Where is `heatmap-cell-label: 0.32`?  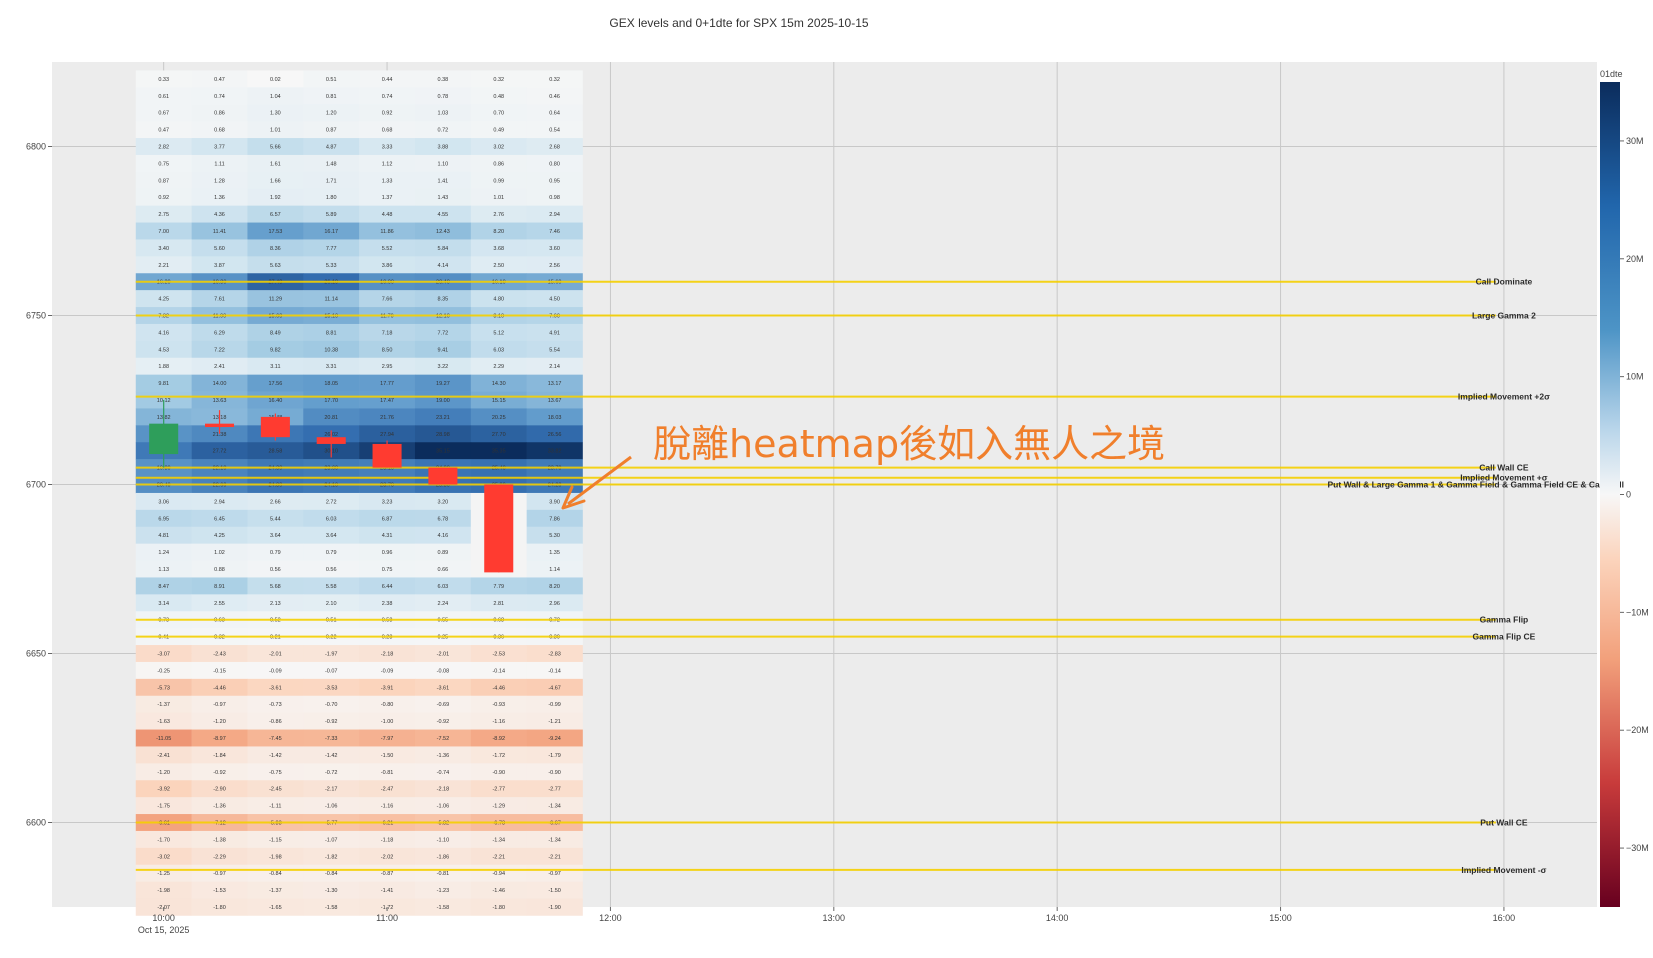
heatmap-cell-label: 0.32 is located at coordinates (498, 80).